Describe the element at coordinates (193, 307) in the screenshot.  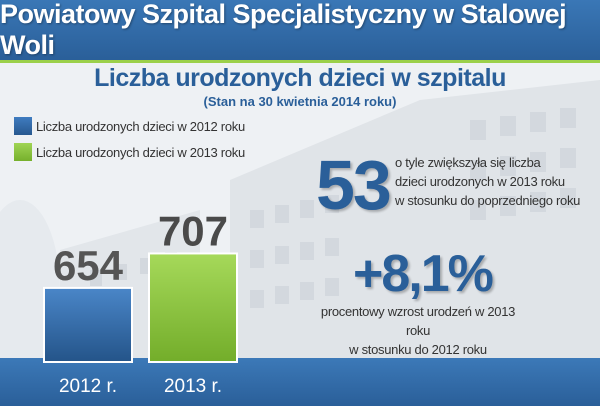
I see `bar-2013` at that location.